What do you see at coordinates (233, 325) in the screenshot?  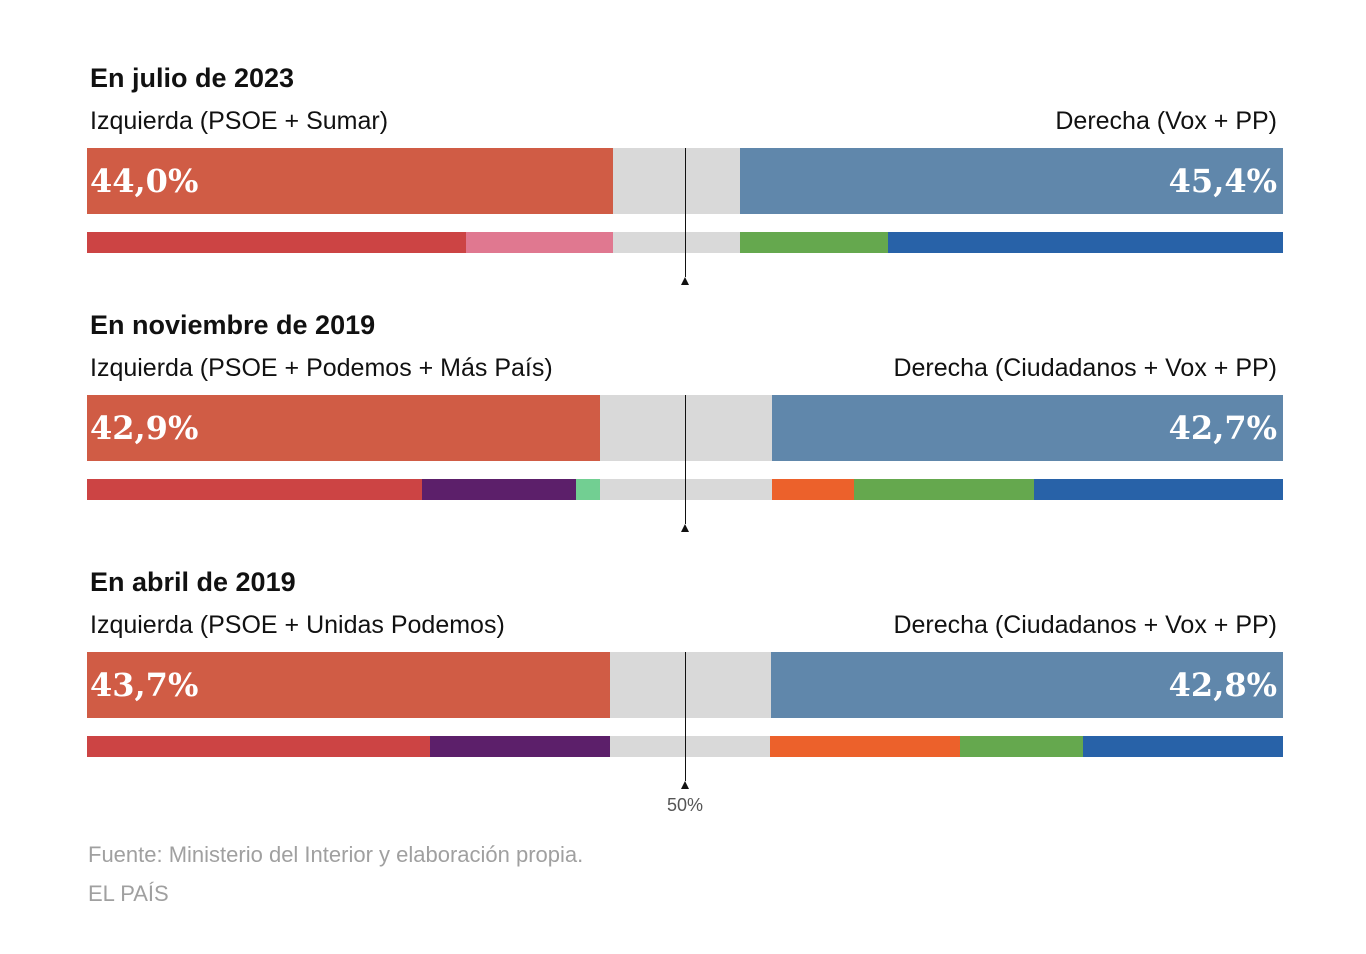 I see `panel-title: En noviembre de 2019` at bounding box center [233, 325].